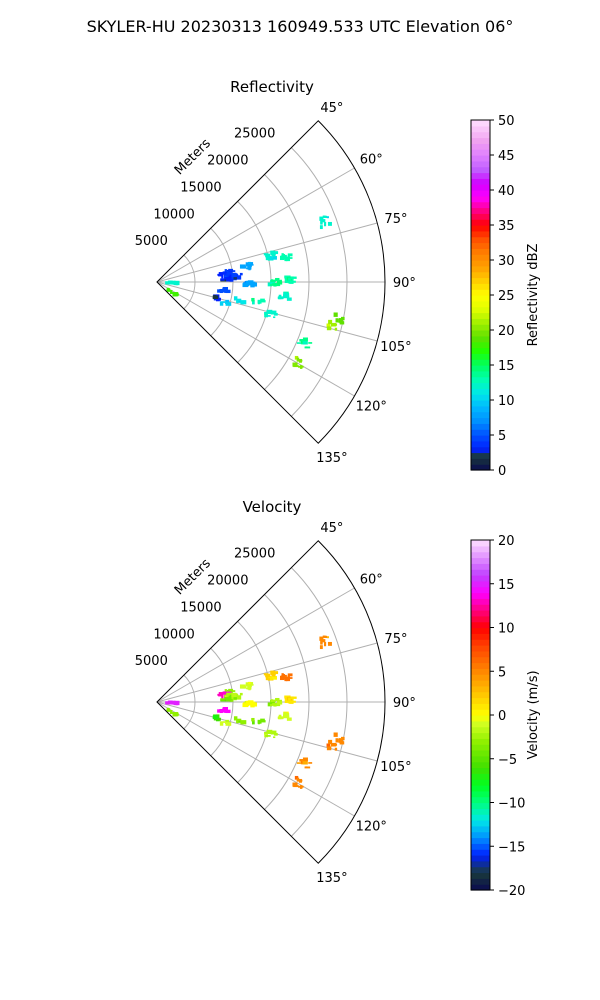  Describe the element at coordinates (371, 579) in the screenshot. I see `theta-tick-label: 60°` at that location.